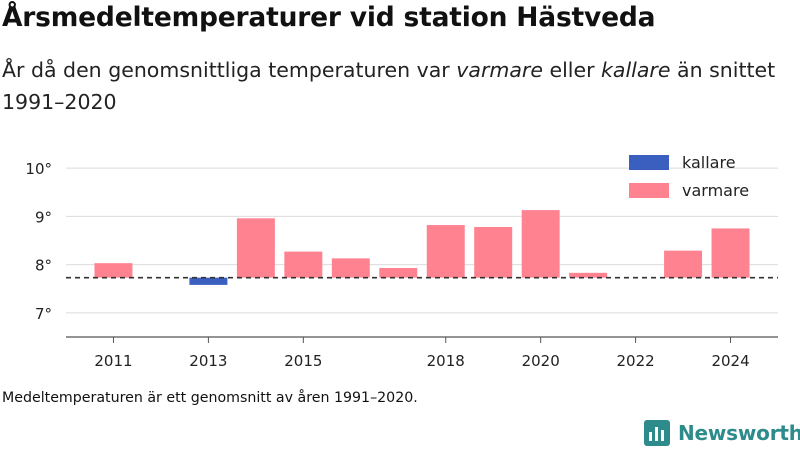 The image size is (800, 450). I want to click on subtitle-colder: kallare, so click(636, 70).